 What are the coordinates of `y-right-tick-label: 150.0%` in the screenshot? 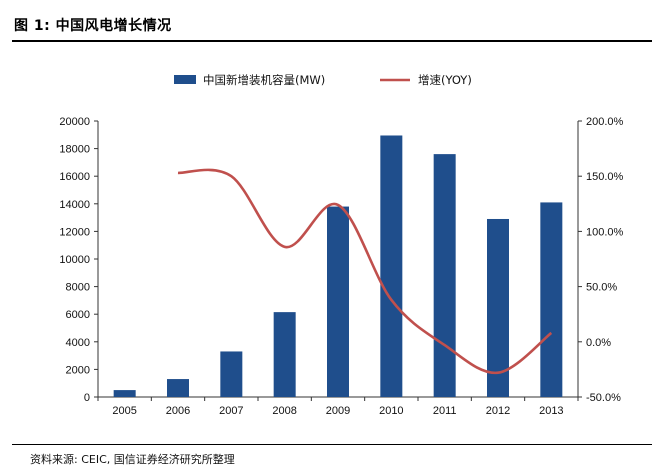 It's located at (605, 177).